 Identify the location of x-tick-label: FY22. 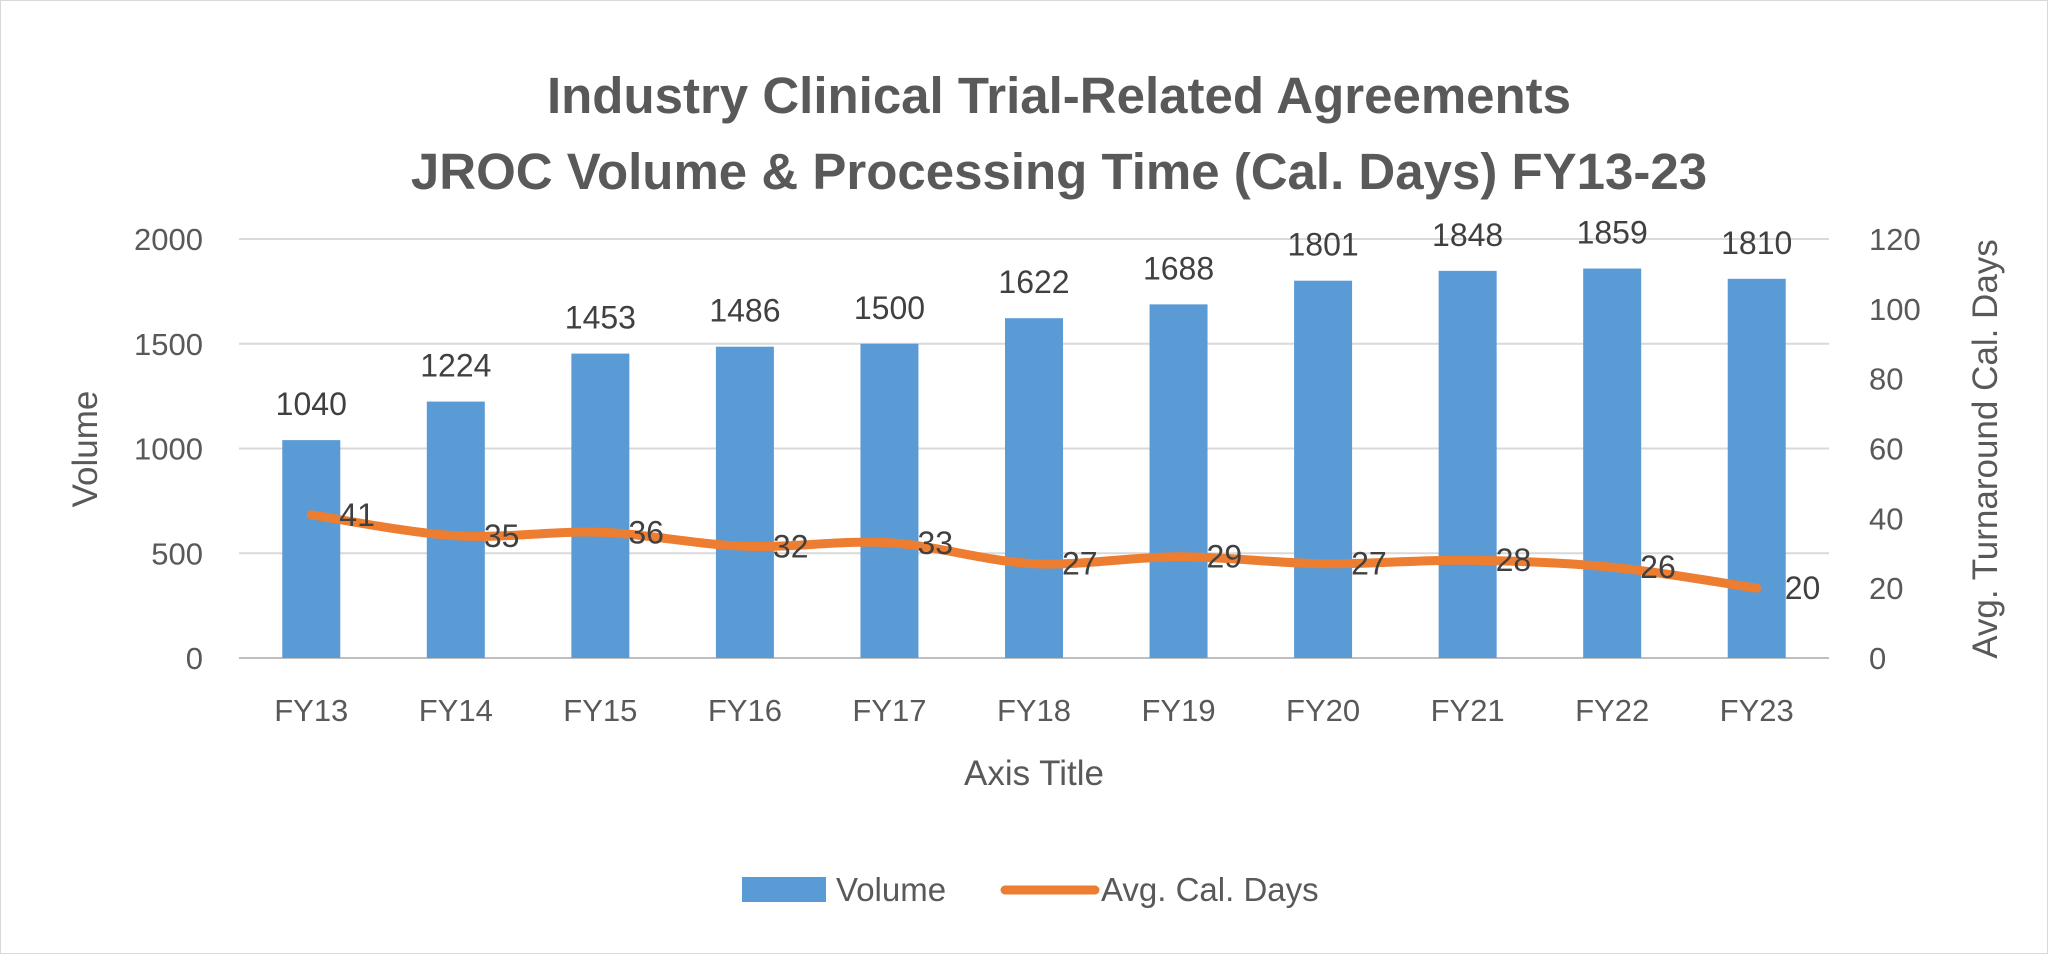
(1612, 710).